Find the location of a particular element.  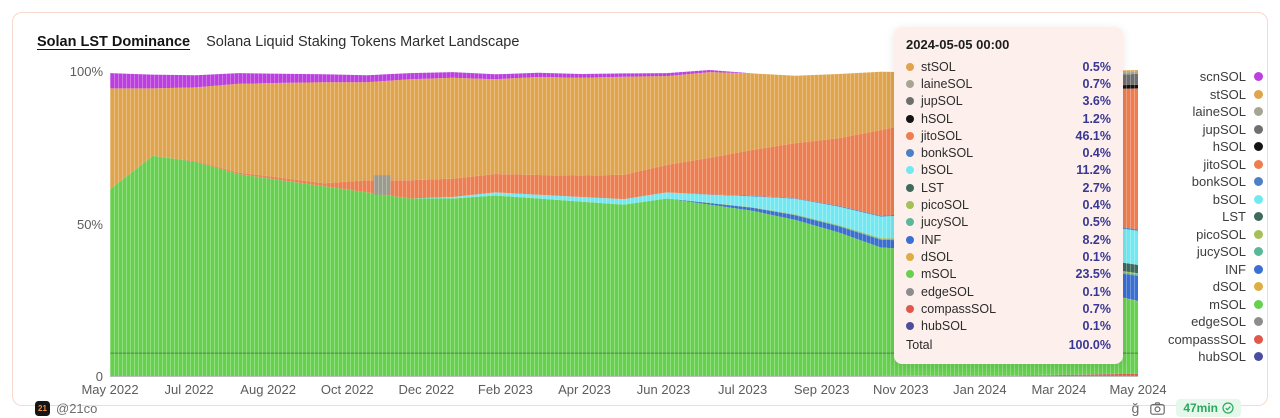

tooltip-row-bSOL: bSOL 11.2% is located at coordinates (1008, 170).